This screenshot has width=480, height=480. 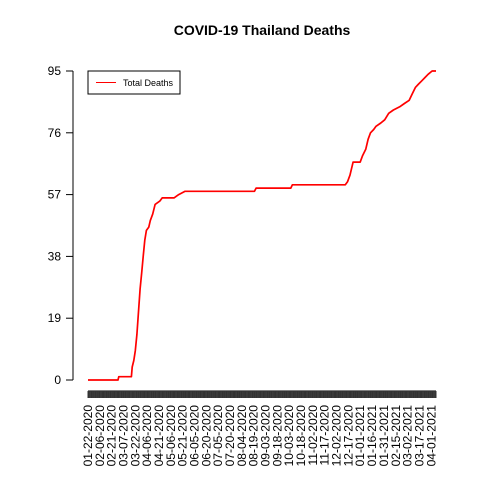 What do you see at coordinates (277, 436) in the screenshot?
I see `x-tick-label: 09-18-2020` at bounding box center [277, 436].